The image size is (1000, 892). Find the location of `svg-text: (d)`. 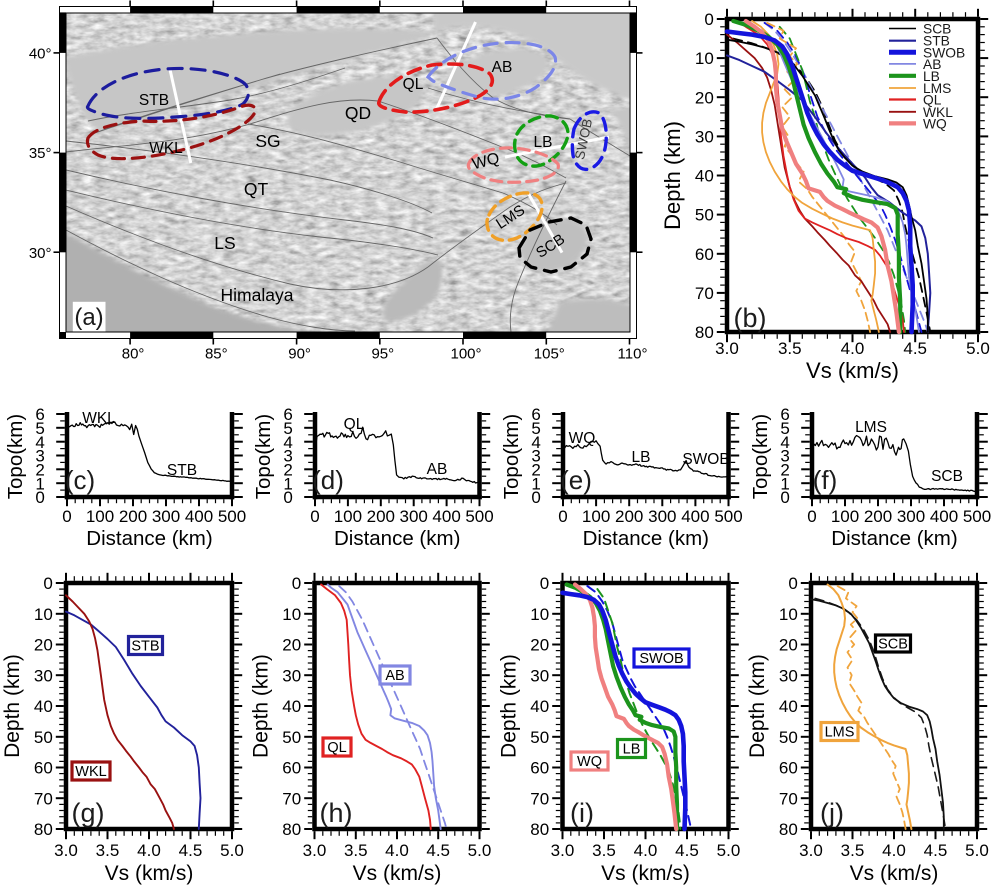

svg-text: (d) is located at coordinates (328, 480).